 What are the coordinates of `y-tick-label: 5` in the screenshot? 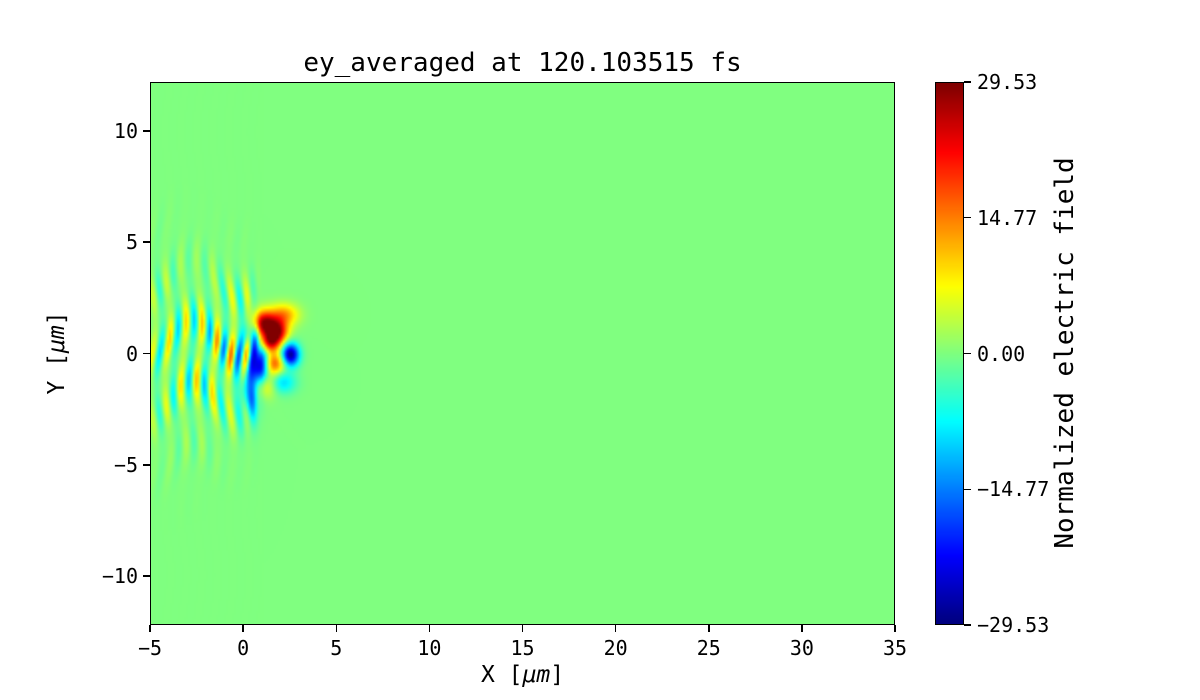 It's located at (131, 242).